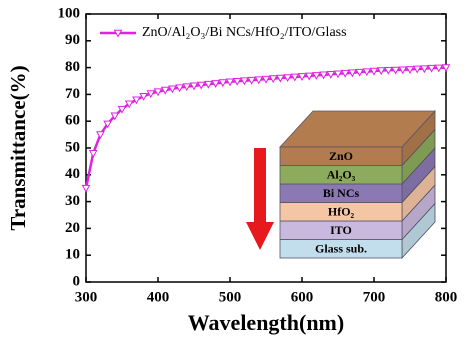 The image size is (472, 343). I want to click on legend-label: ZnO/Al₂O₃/Bi NCs/HfO₂/ITO/Glass, so click(244, 32).